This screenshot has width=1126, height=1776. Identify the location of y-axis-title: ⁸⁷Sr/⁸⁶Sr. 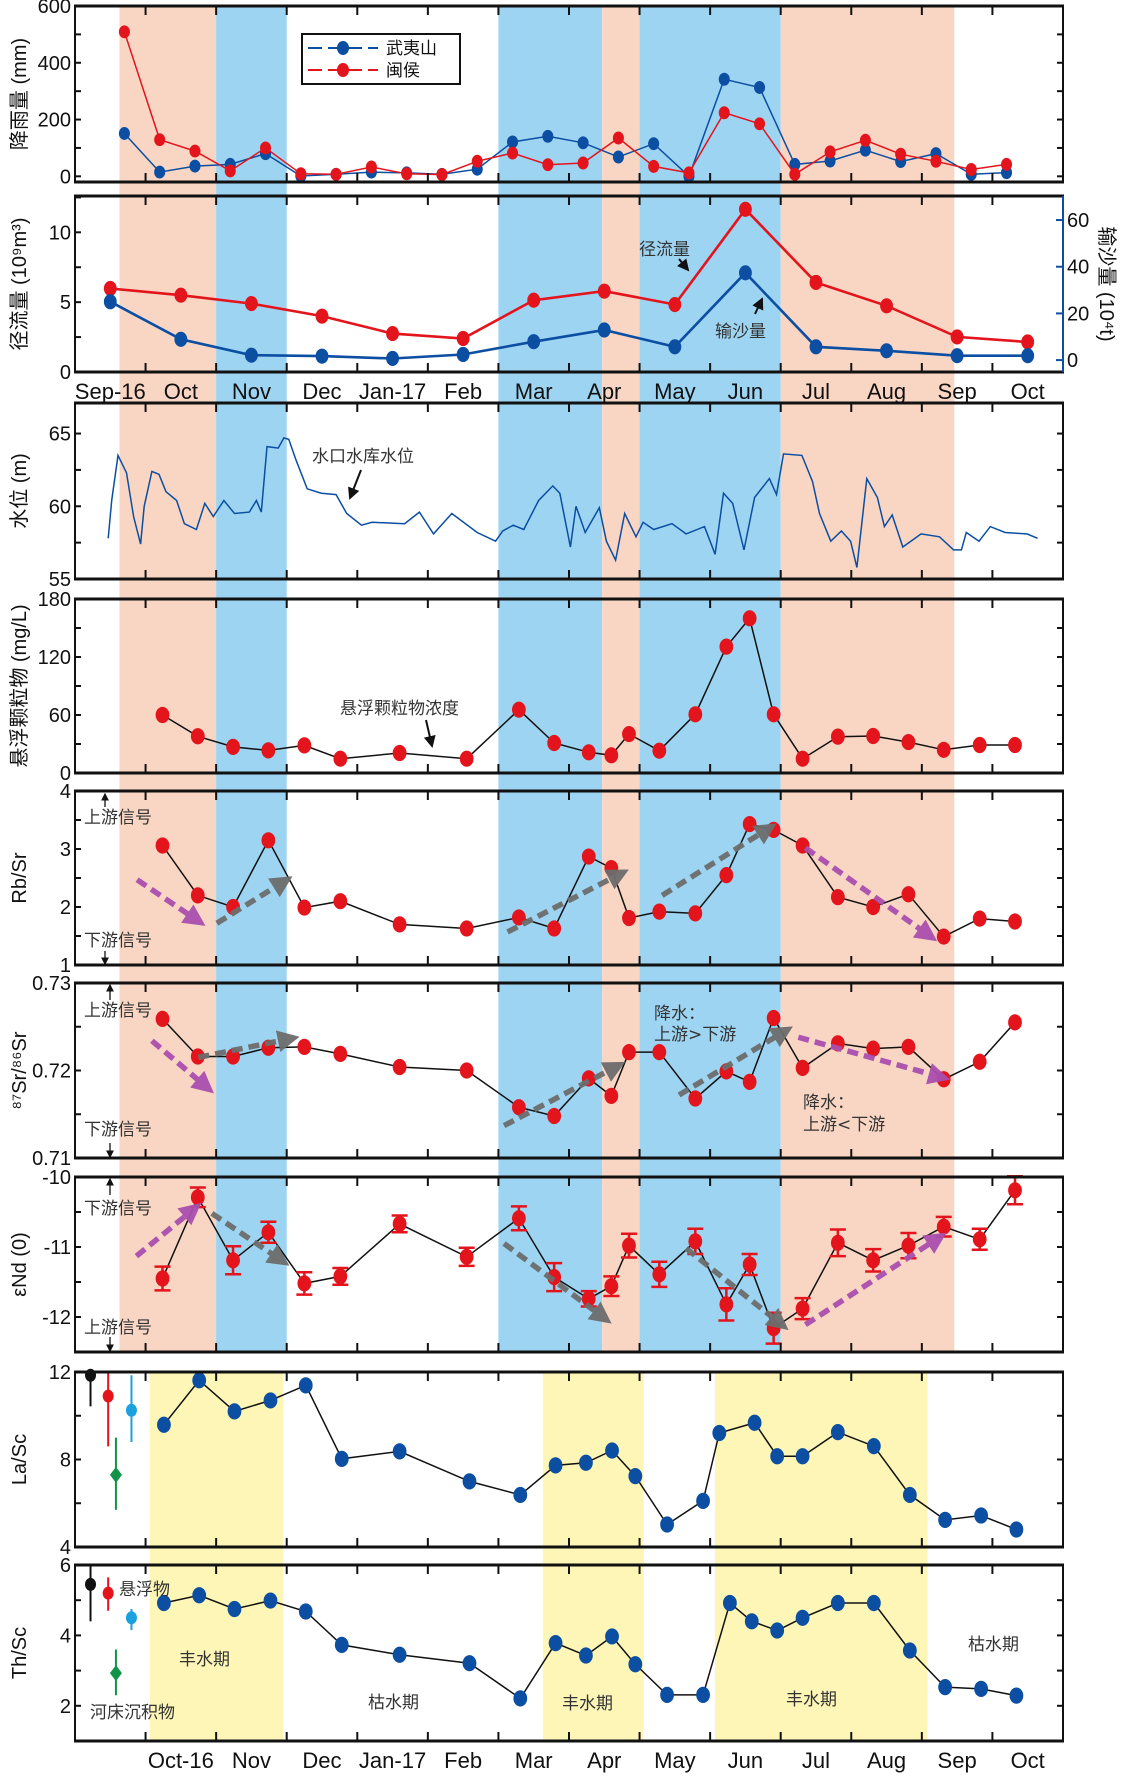
(20, 1070).